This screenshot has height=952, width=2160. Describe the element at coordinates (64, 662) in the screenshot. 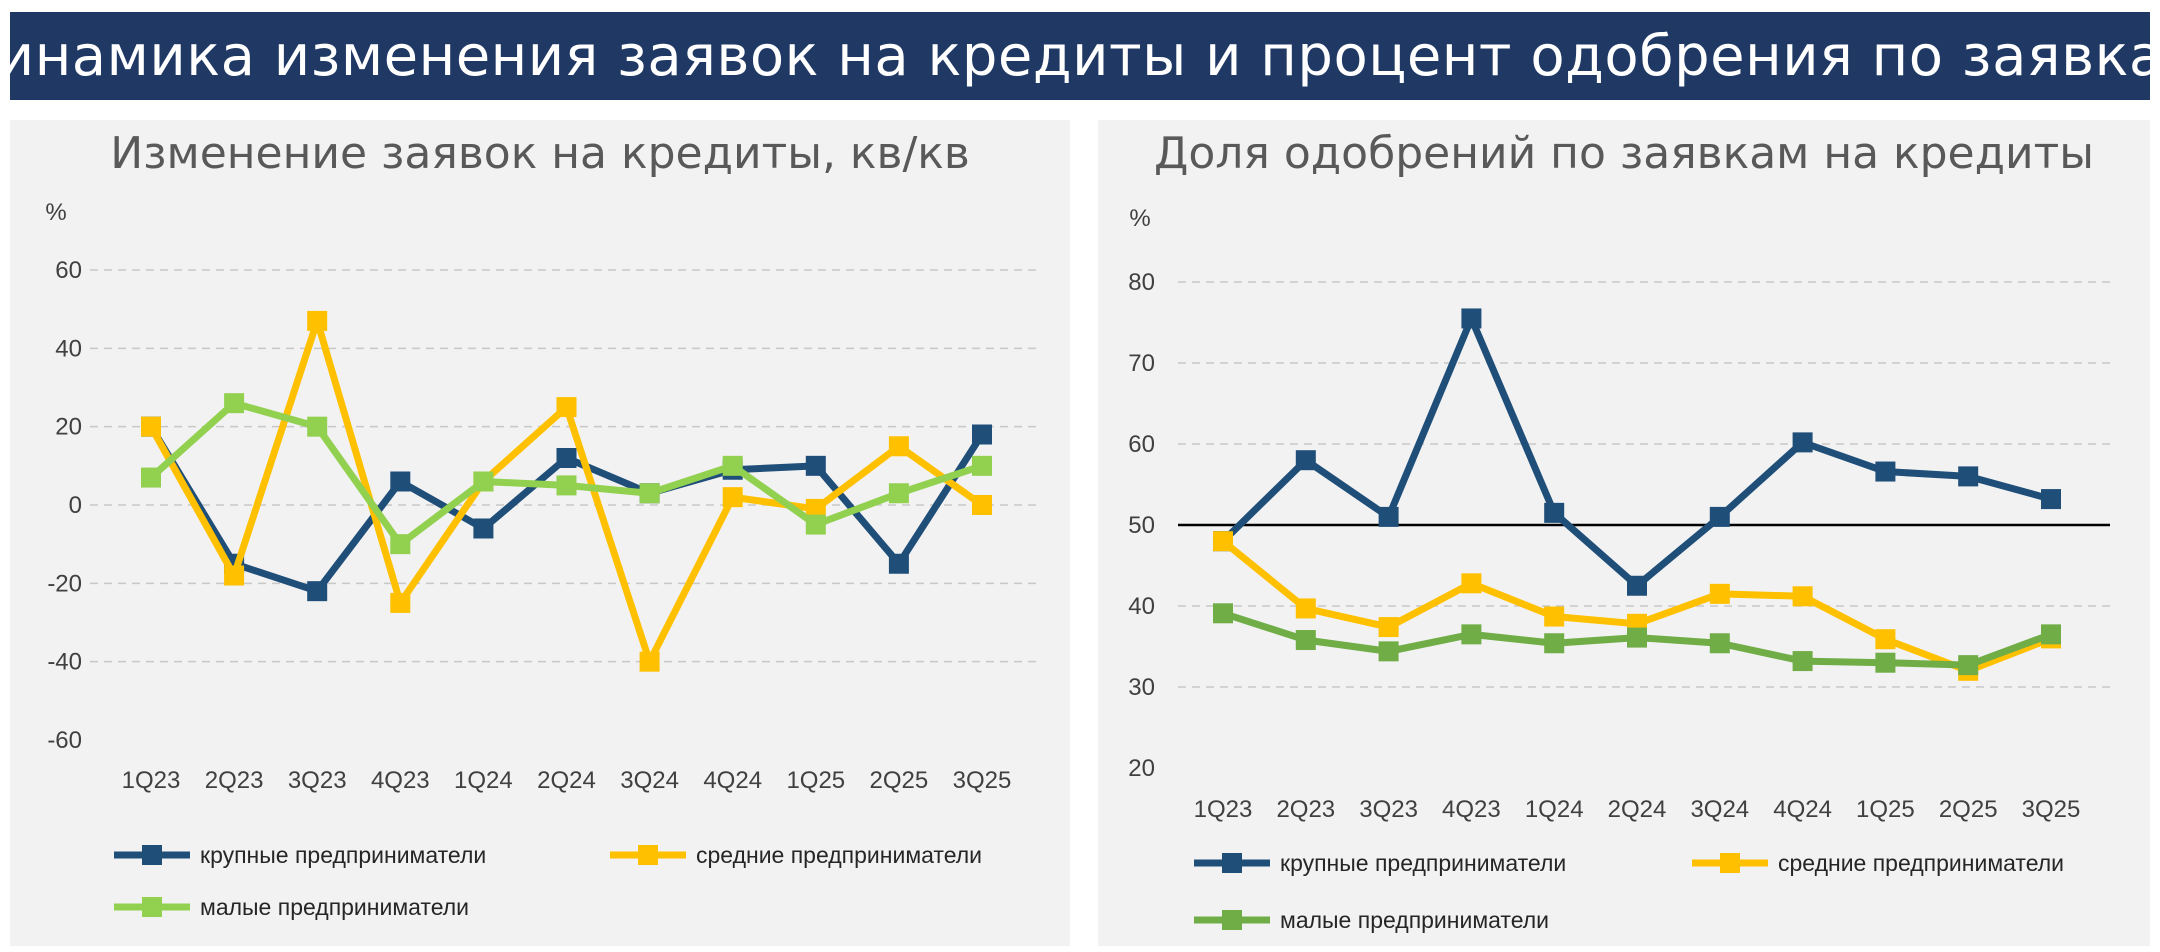

I see `y-tick-label: -40` at that location.